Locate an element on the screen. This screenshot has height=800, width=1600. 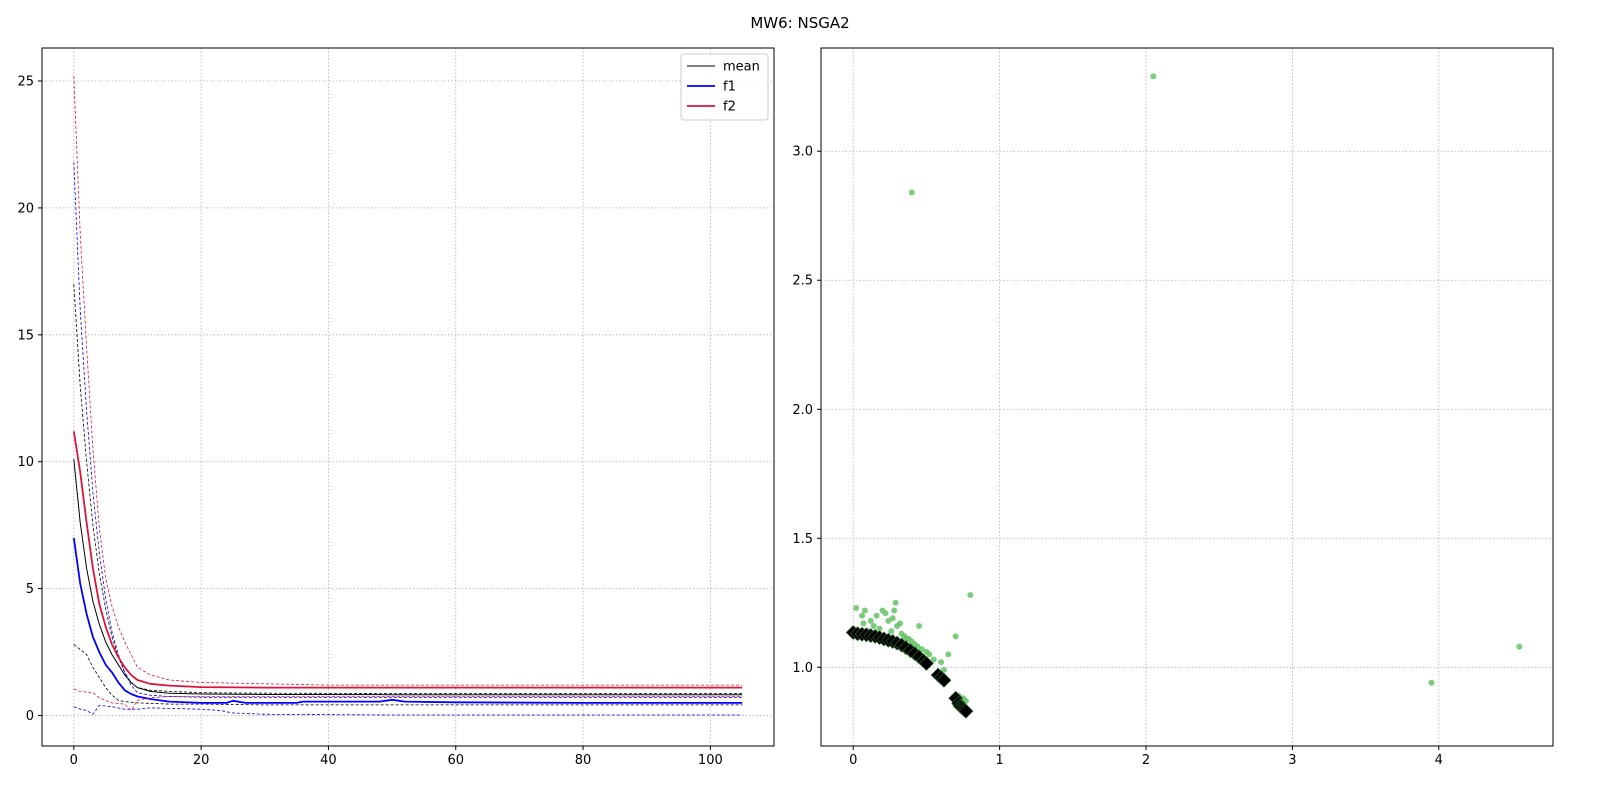
series-line-f1-min is located at coordinates (408, 710).